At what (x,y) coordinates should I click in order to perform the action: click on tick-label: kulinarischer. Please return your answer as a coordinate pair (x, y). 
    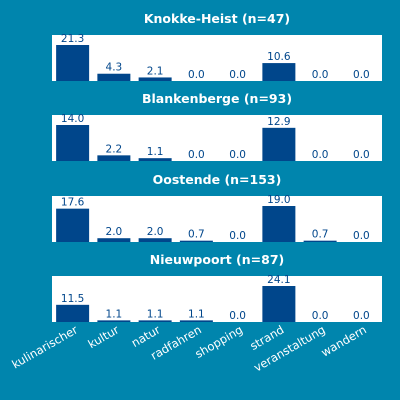
    Looking at the image, I should click on (44, 346).